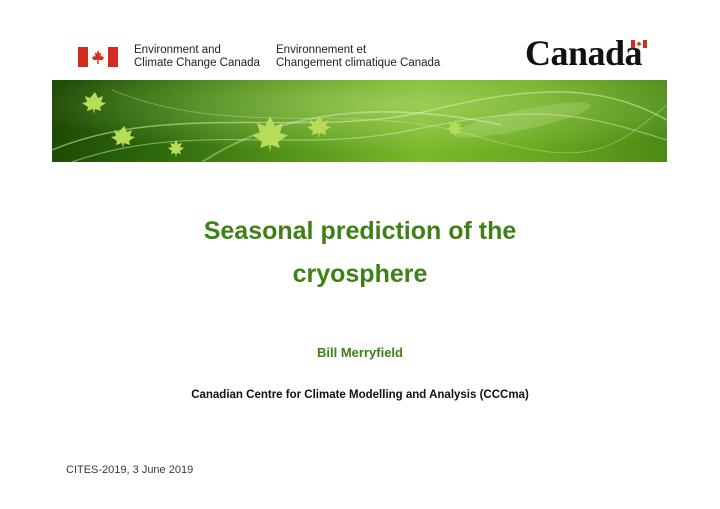 The height and width of the screenshot is (509, 720). What do you see at coordinates (98, 57) in the screenshot?
I see `canada-flag-icon` at bounding box center [98, 57].